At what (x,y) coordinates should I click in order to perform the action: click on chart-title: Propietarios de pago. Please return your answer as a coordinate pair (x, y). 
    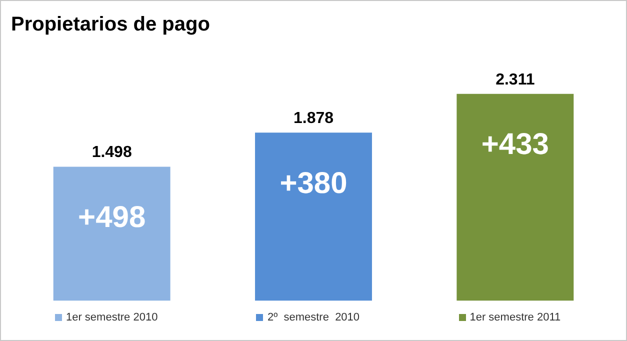
    Looking at the image, I should click on (110, 25).